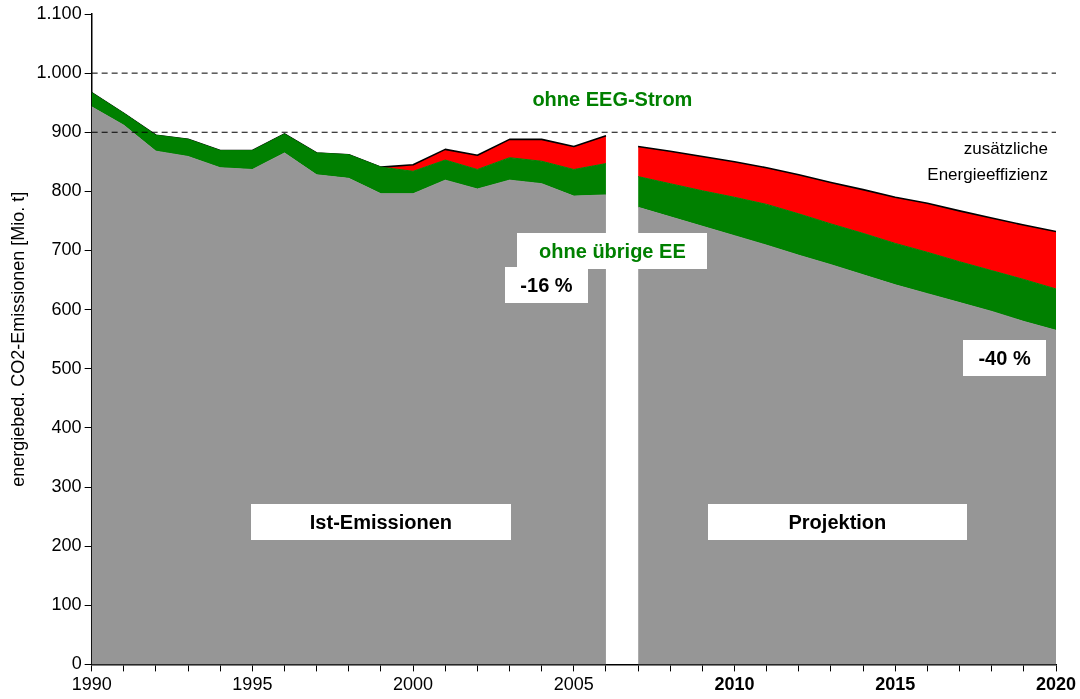 This screenshot has height=699, width=1080. What do you see at coordinates (91, 684) in the screenshot?
I see `x-tick-label: 1990` at bounding box center [91, 684].